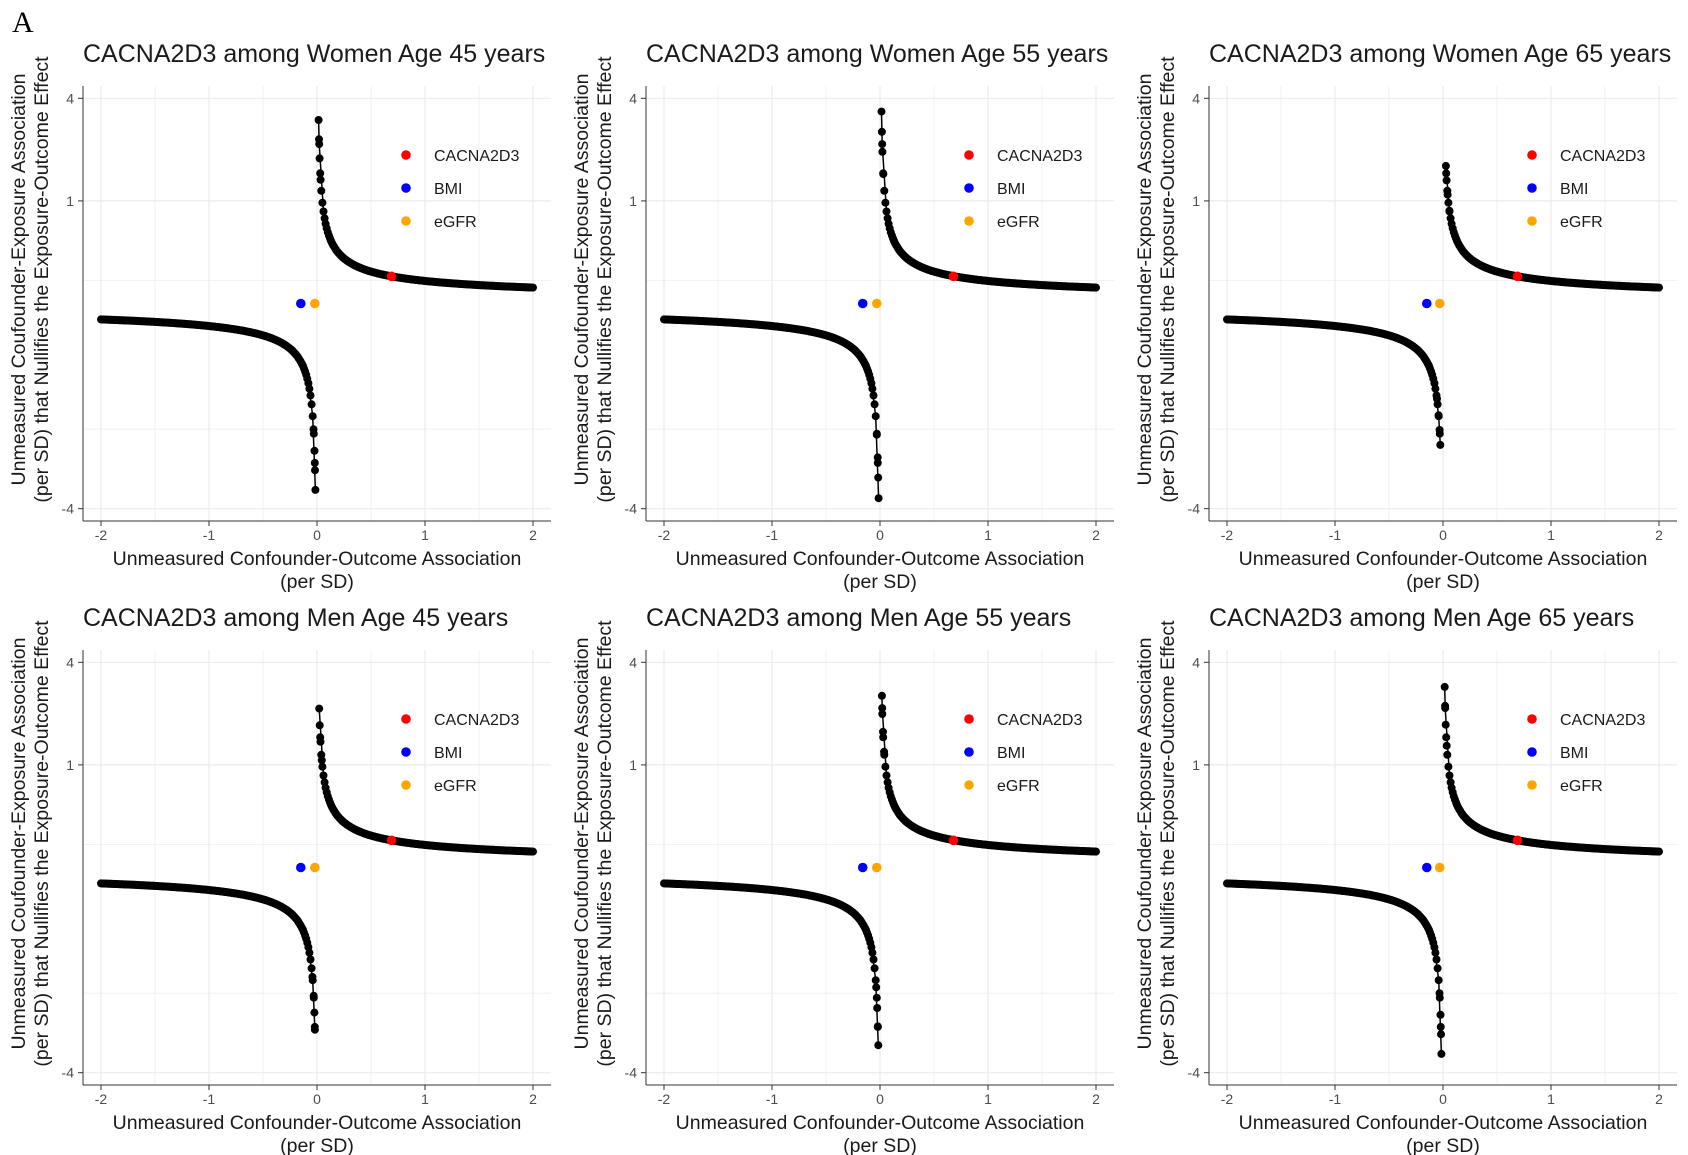 The height and width of the screenshot is (1155, 1688). What do you see at coordinates (295, 618) in the screenshot?
I see `chart-title: CACNA2D3 among Men Age 45 years` at bounding box center [295, 618].